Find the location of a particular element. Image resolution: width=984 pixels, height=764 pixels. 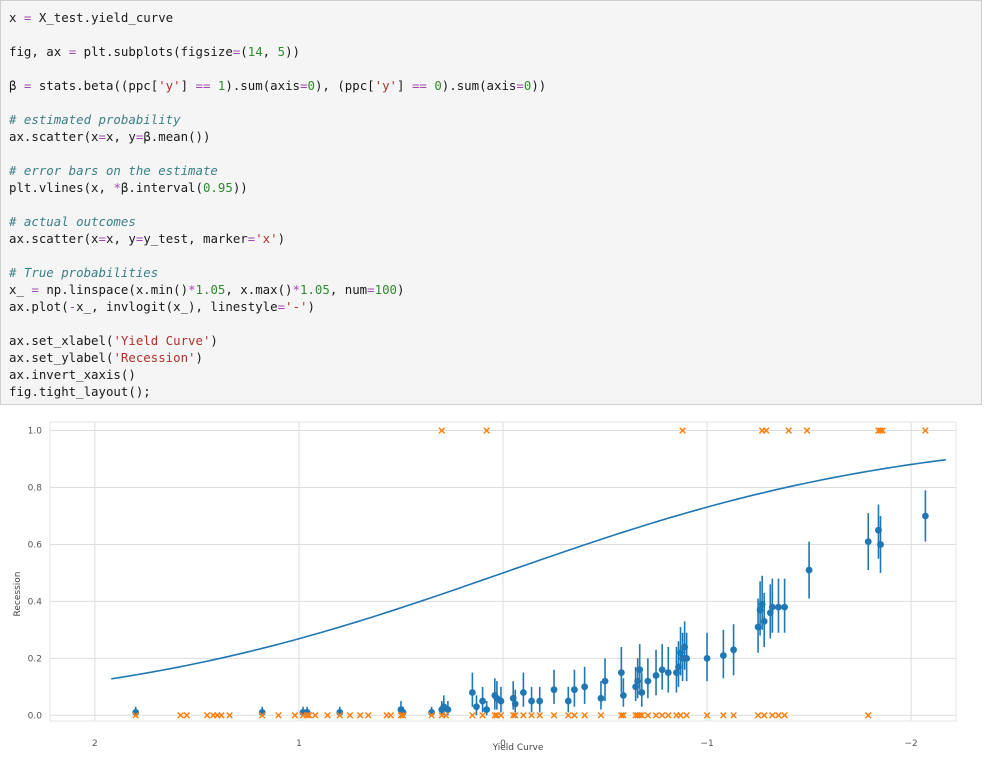

code-token: ax.scatter(x is located at coordinates (54, 136).